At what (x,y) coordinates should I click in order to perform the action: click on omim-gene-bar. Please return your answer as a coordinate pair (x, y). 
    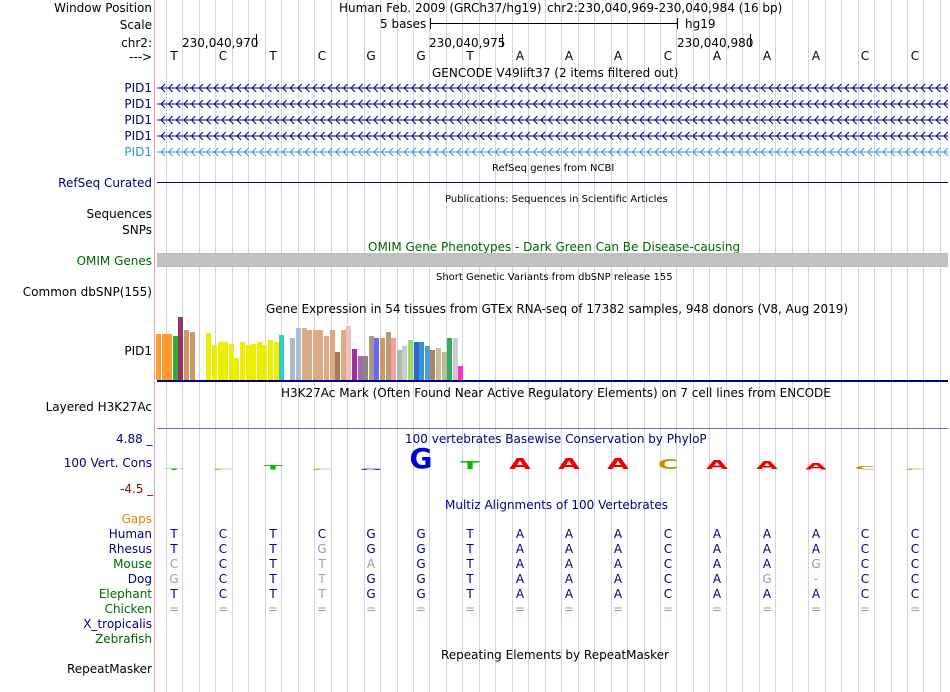
    Looking at the image, I should click on (552, 260).